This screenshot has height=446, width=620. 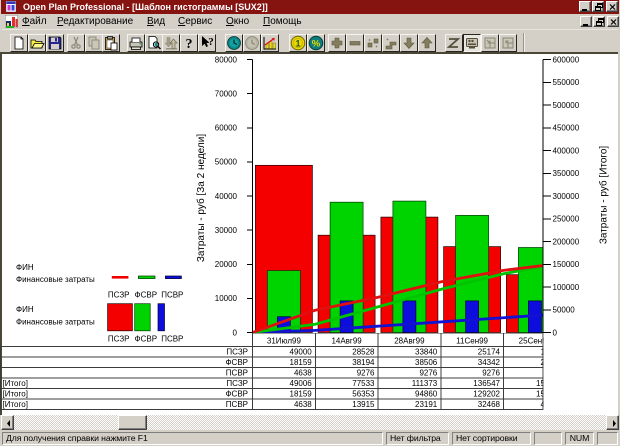 I want to click on svg-text: 56353, so click(x=363, y=394).